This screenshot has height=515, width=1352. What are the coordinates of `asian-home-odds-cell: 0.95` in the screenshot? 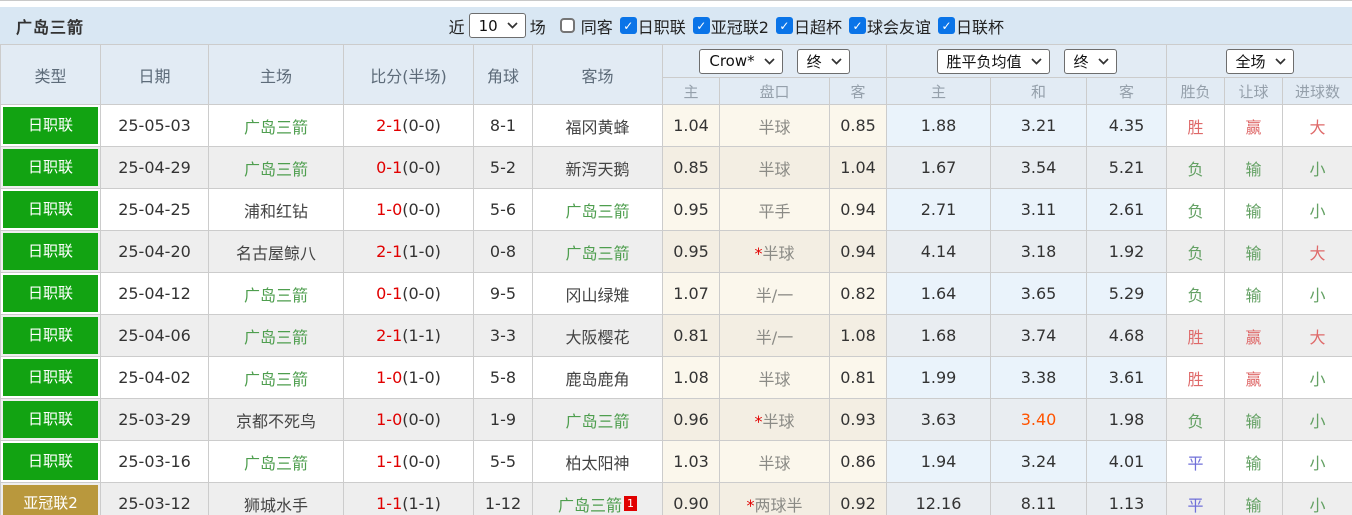 It's located at (691, 251).